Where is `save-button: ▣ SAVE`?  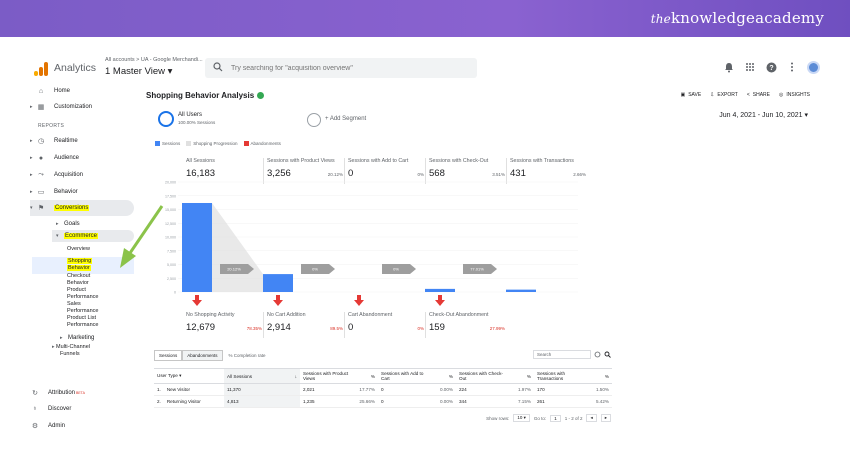
save-button: ▣ SAVE is located at coordinates (690, 95).